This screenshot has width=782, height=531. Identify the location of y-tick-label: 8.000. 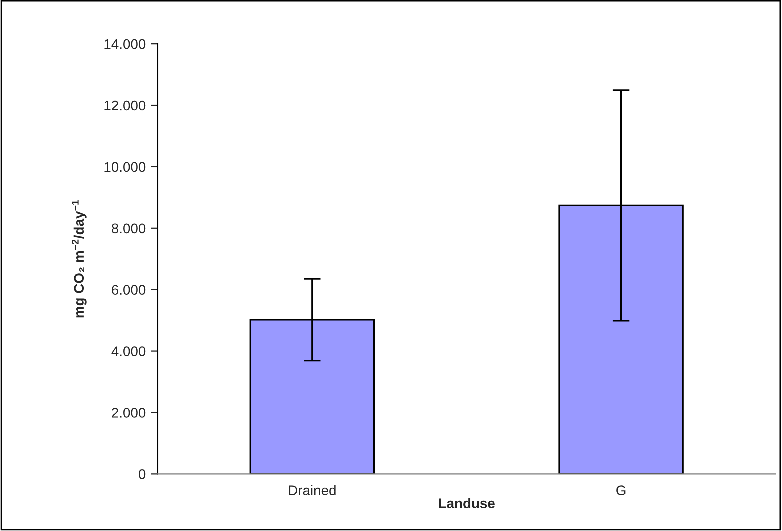
(129, 229).